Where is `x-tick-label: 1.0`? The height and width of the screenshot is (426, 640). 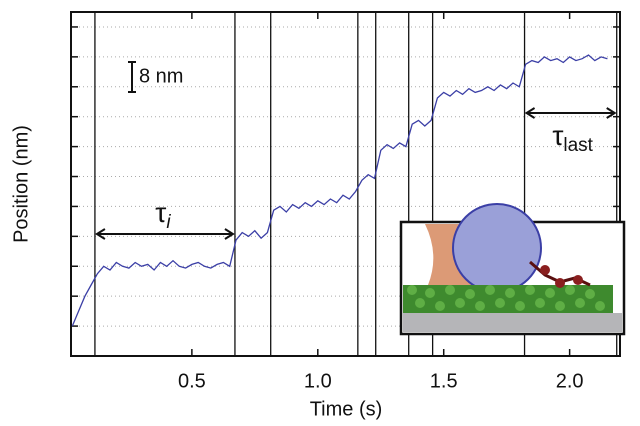
x-tick-label: 1.0 is located at coordinates (318, 381).